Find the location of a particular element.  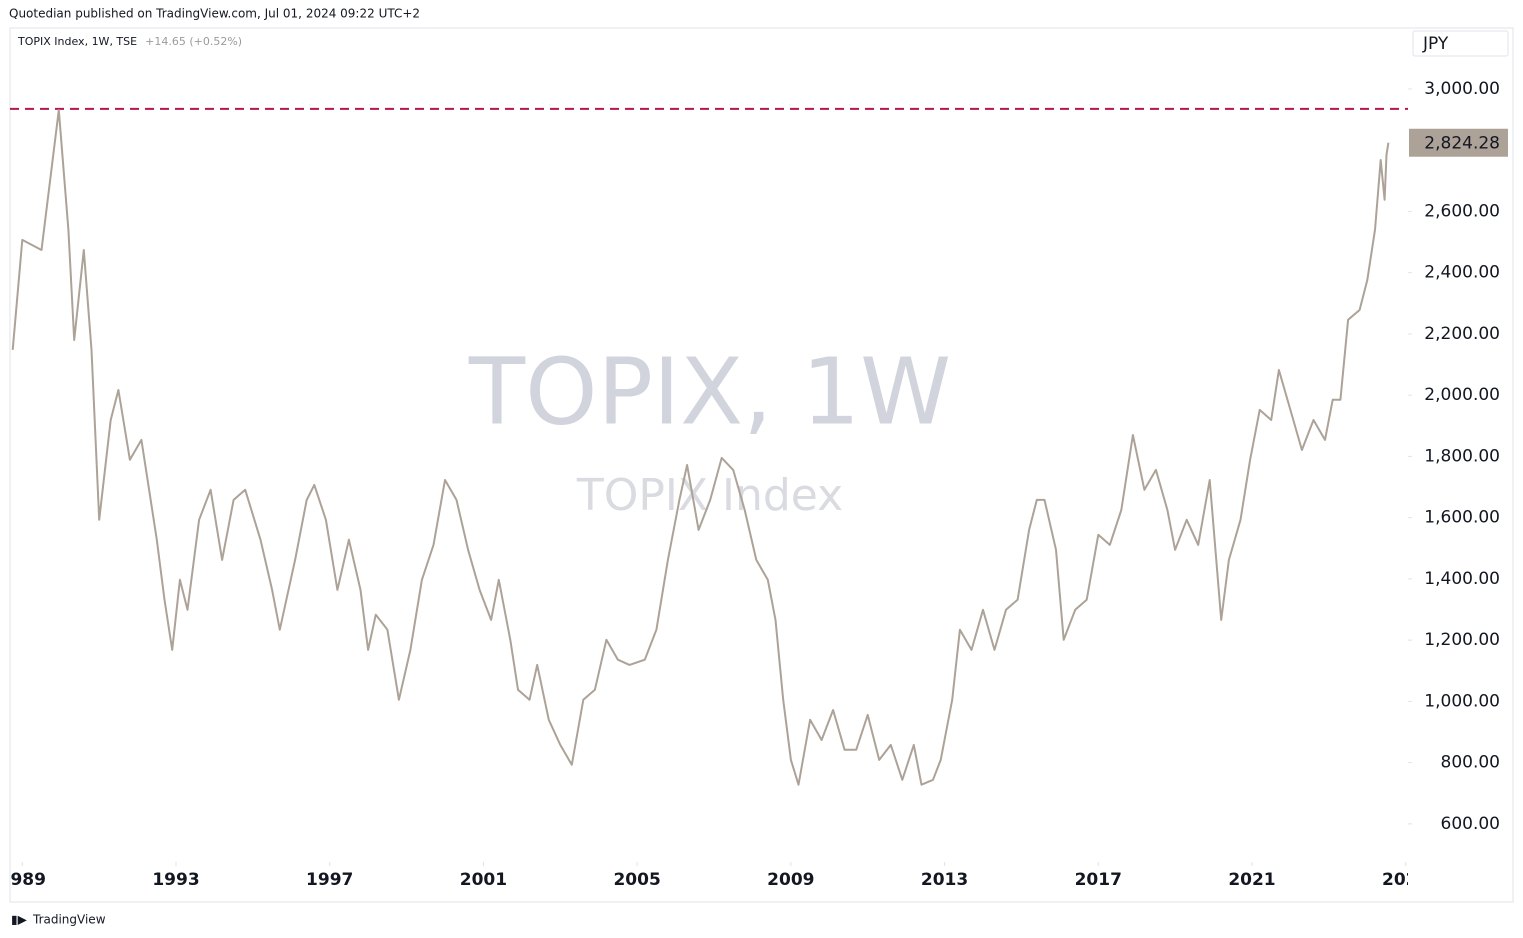

x-tick-label: 2013 is located at coordinates (944, 880).